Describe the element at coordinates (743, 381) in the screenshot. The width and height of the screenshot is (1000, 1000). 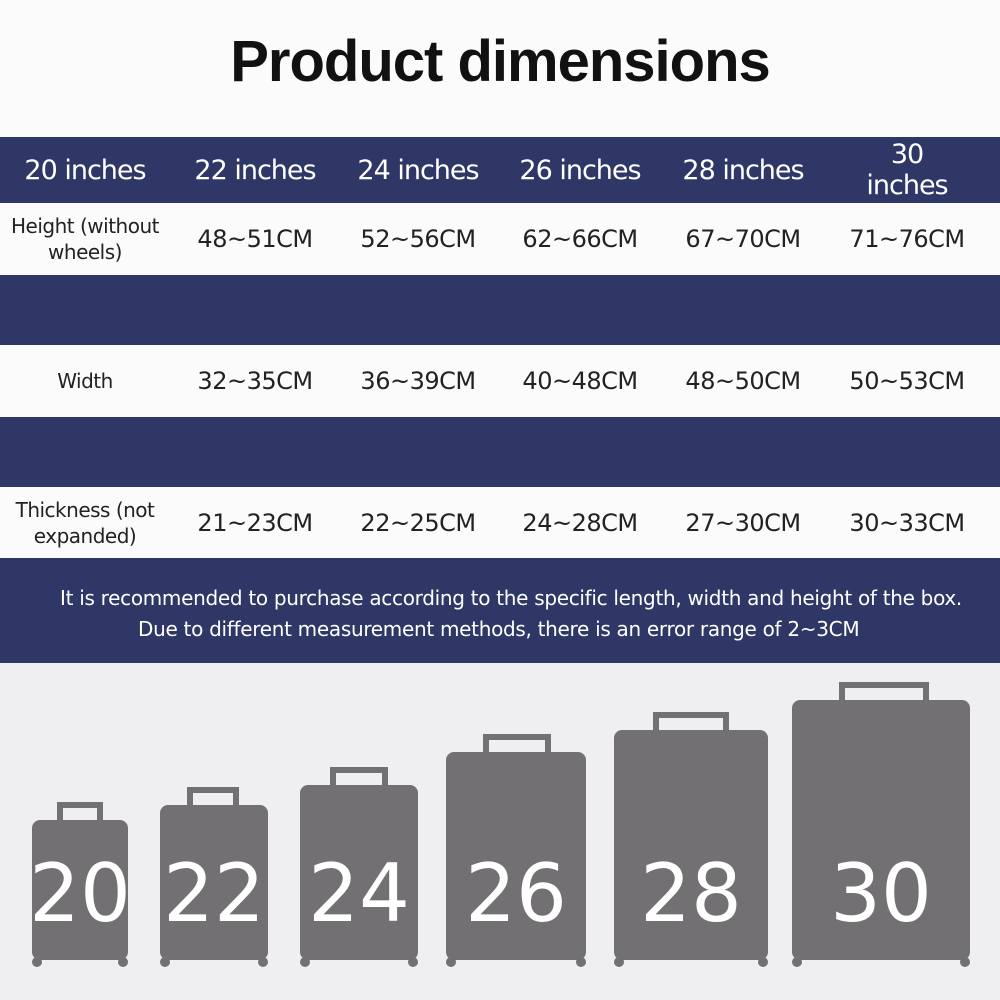
I see `data-cell: 48~50CM` at that location.